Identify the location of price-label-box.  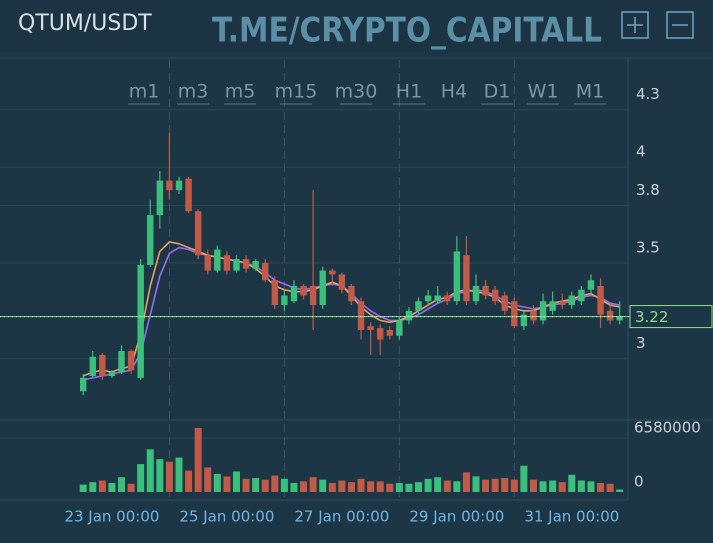
(671, 317).